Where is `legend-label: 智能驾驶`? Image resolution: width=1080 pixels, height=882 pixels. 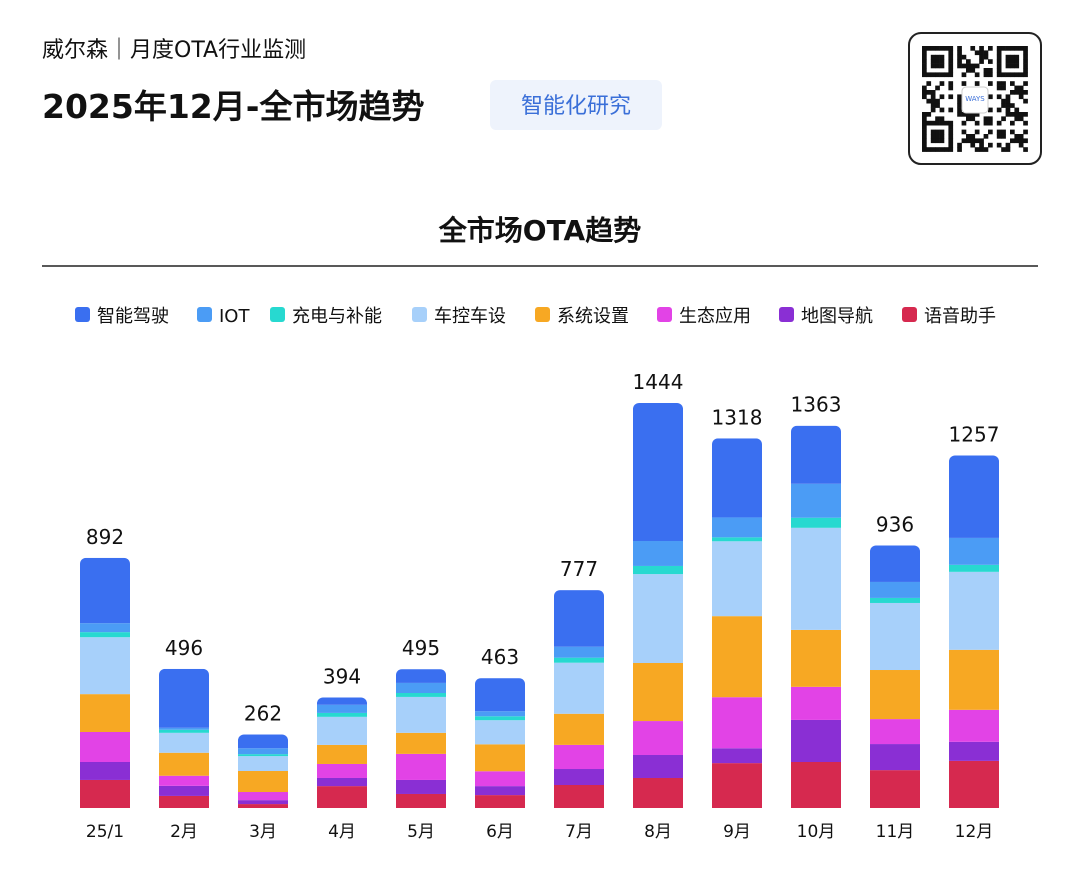
legend-label: 智能驾驶 is located at coordinates (133, 316).